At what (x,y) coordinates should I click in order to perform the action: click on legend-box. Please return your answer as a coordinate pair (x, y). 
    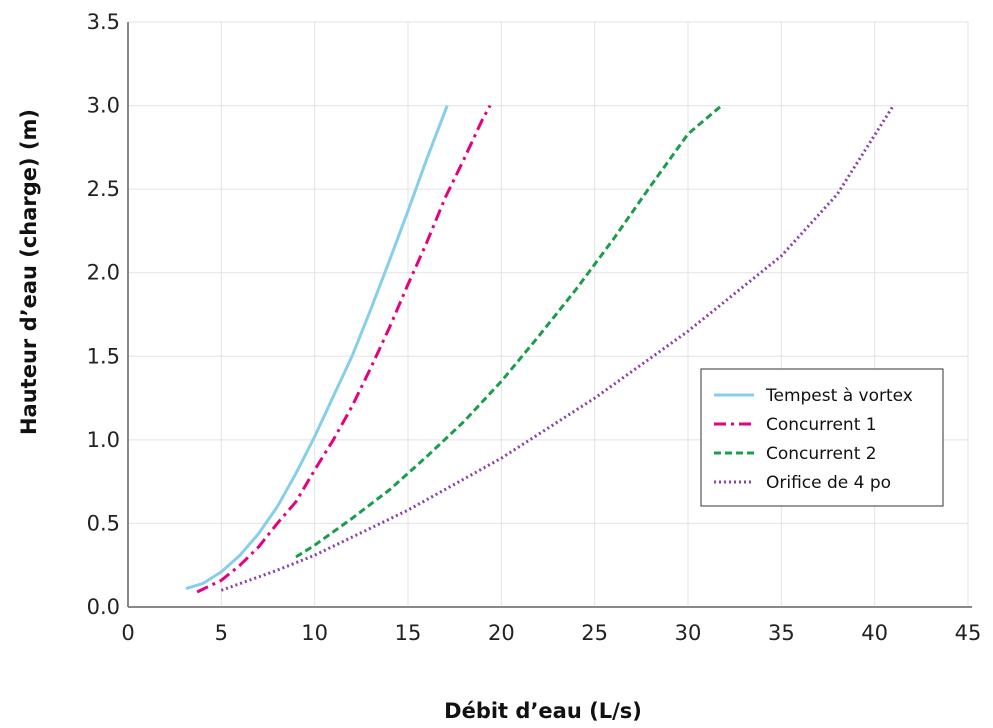
    Looking at the image, I should click on (822, 437).